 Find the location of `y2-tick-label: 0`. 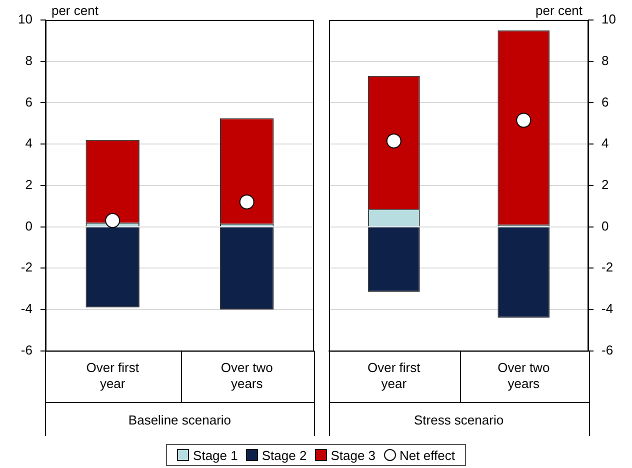

y2-tick-label: 0 is located at coordinates (605, 226).